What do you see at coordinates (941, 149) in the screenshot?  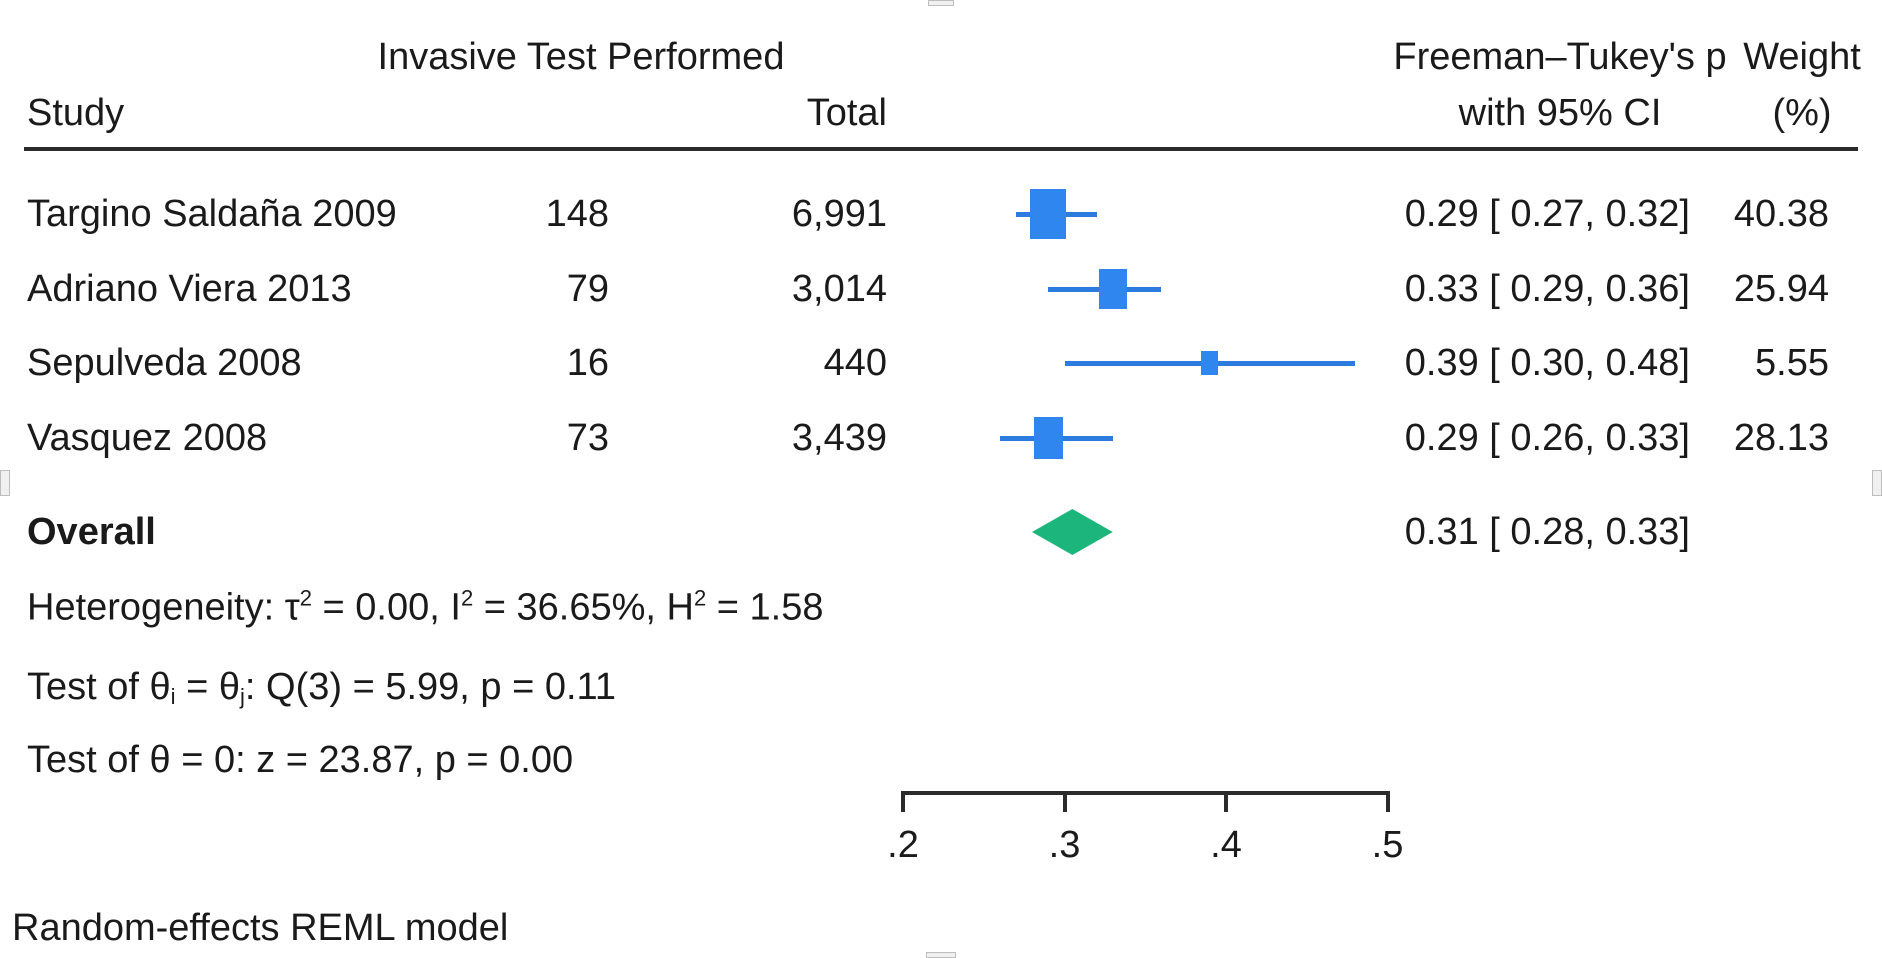 I see `header-rule` at bounding box center [941, 149].